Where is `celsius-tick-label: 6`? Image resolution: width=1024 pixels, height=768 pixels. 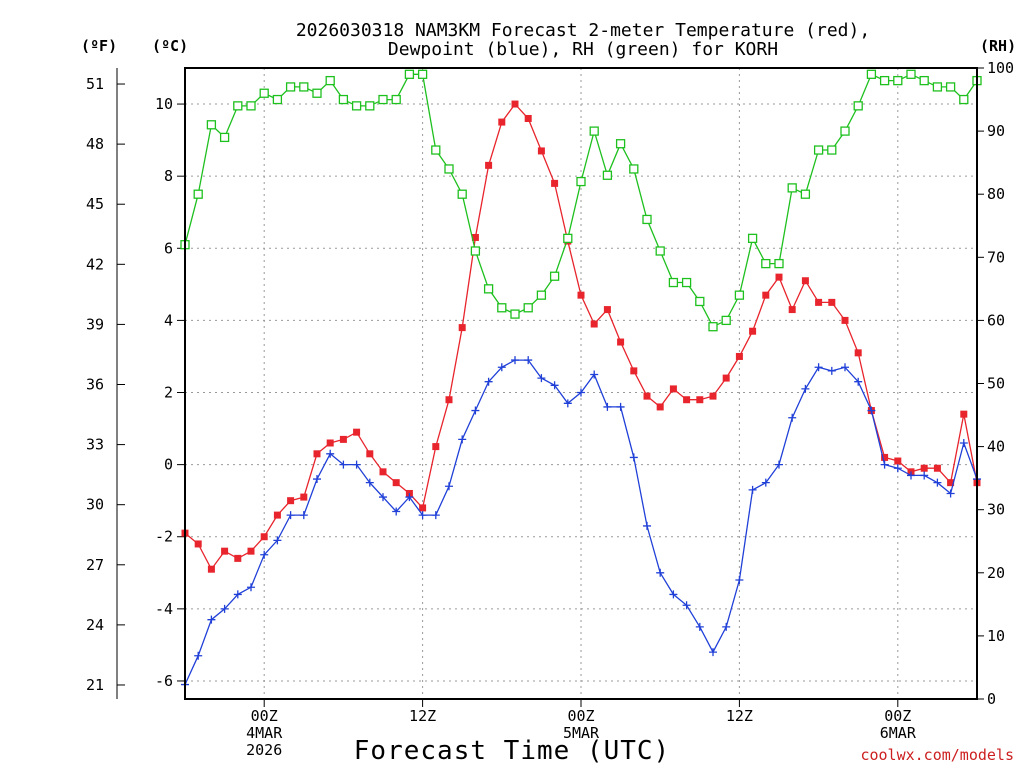
celsius-tick-label: 6 is located at coordinates (168, 248).